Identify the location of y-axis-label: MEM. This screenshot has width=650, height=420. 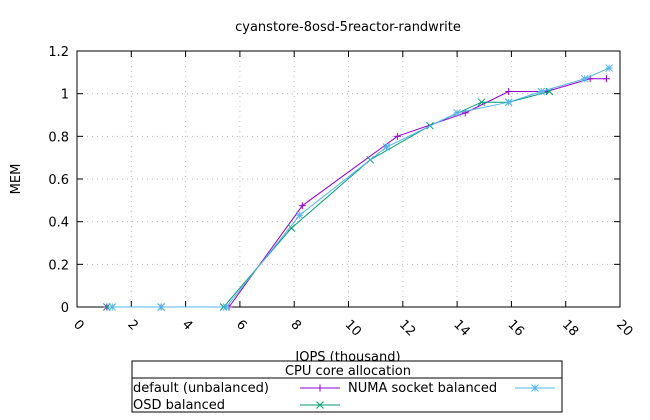
(16, 179).